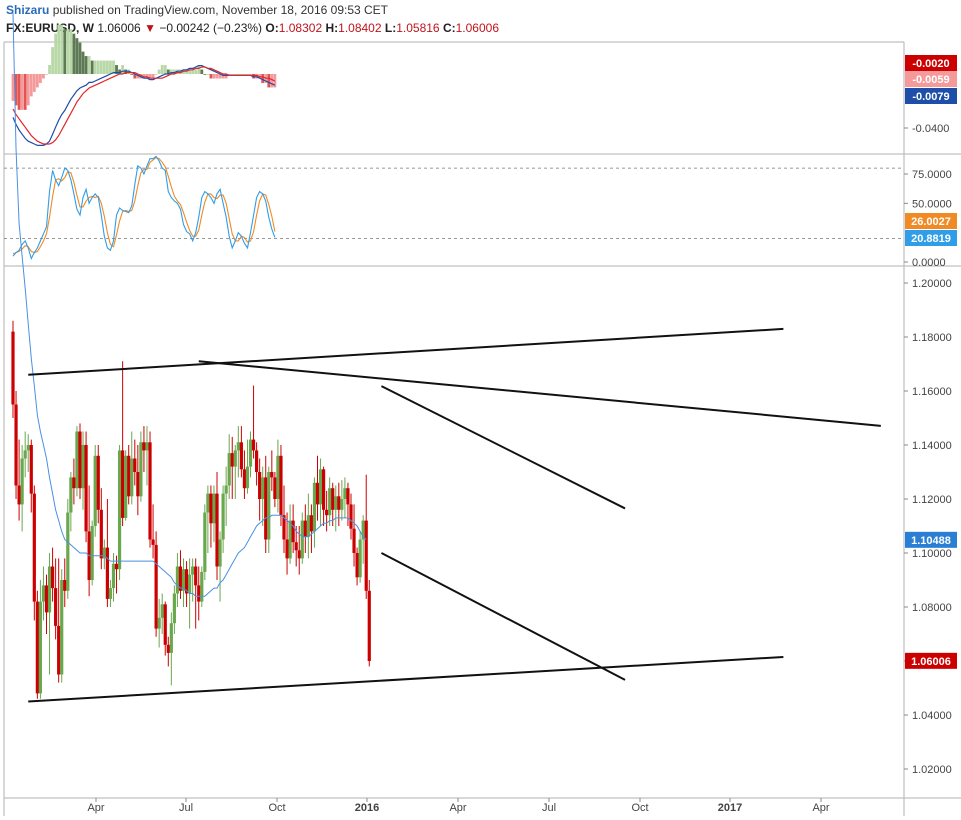 This screenshot has width=961, height=820. What do you see at coordinates (932, 554) in the screenshot?
I see `price-tick-label: 1.10000` at bounding box center [932, 554].